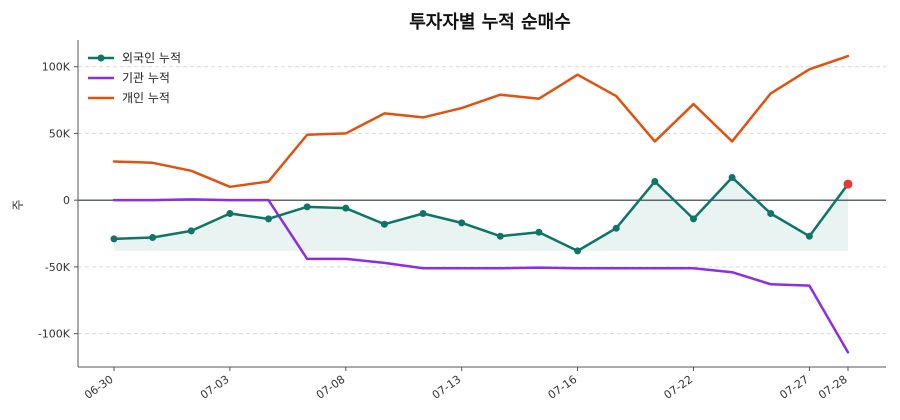 This screenshot has width=900, height=420. I want to click on fill-area, so click(481, 214).